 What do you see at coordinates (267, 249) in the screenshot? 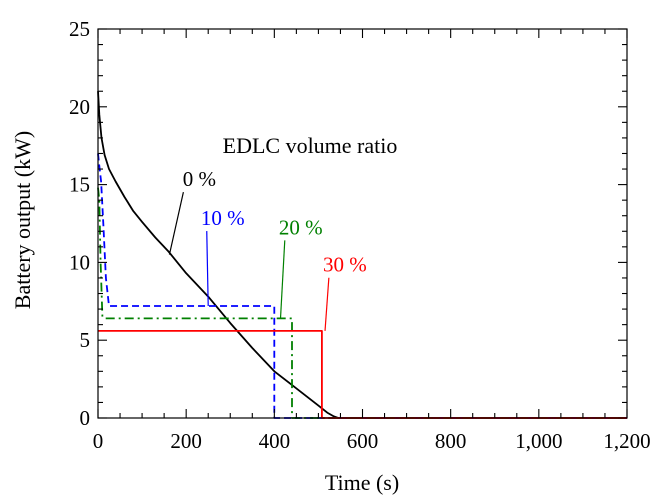
I see `annotation-layer: 0 % 10 % 20 %30 %` at bounding box center [267, 249].